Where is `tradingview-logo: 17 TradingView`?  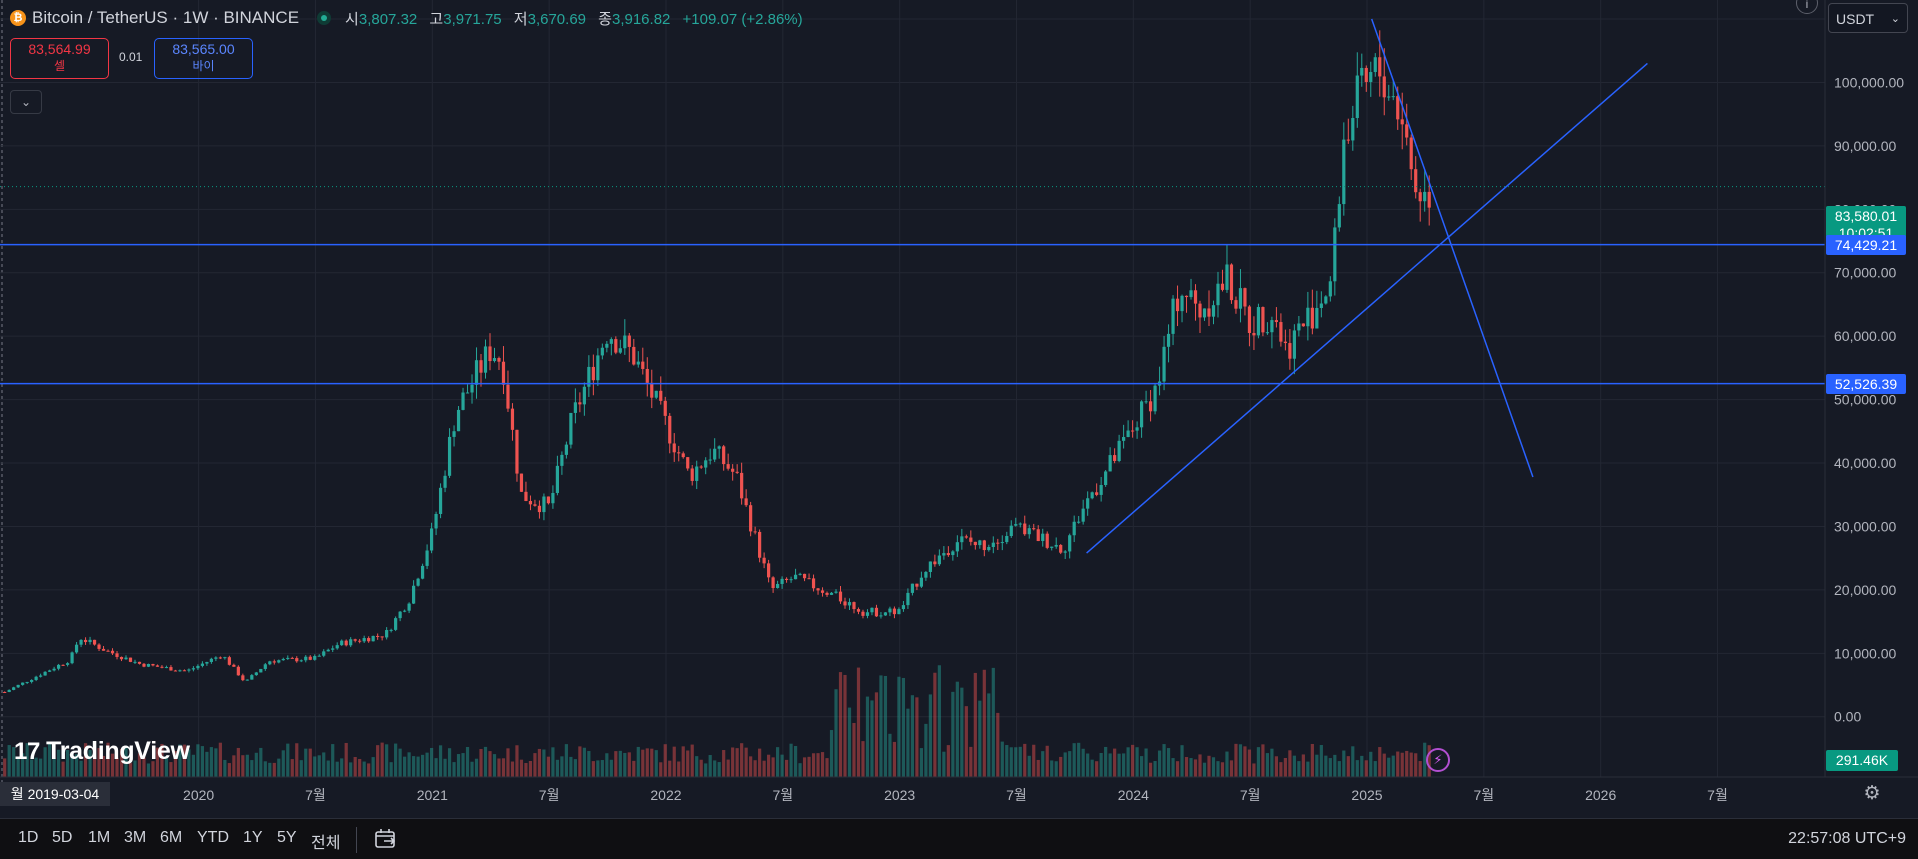 tradingview-logo: 17 TradingView is located at coordinates (102, 751).